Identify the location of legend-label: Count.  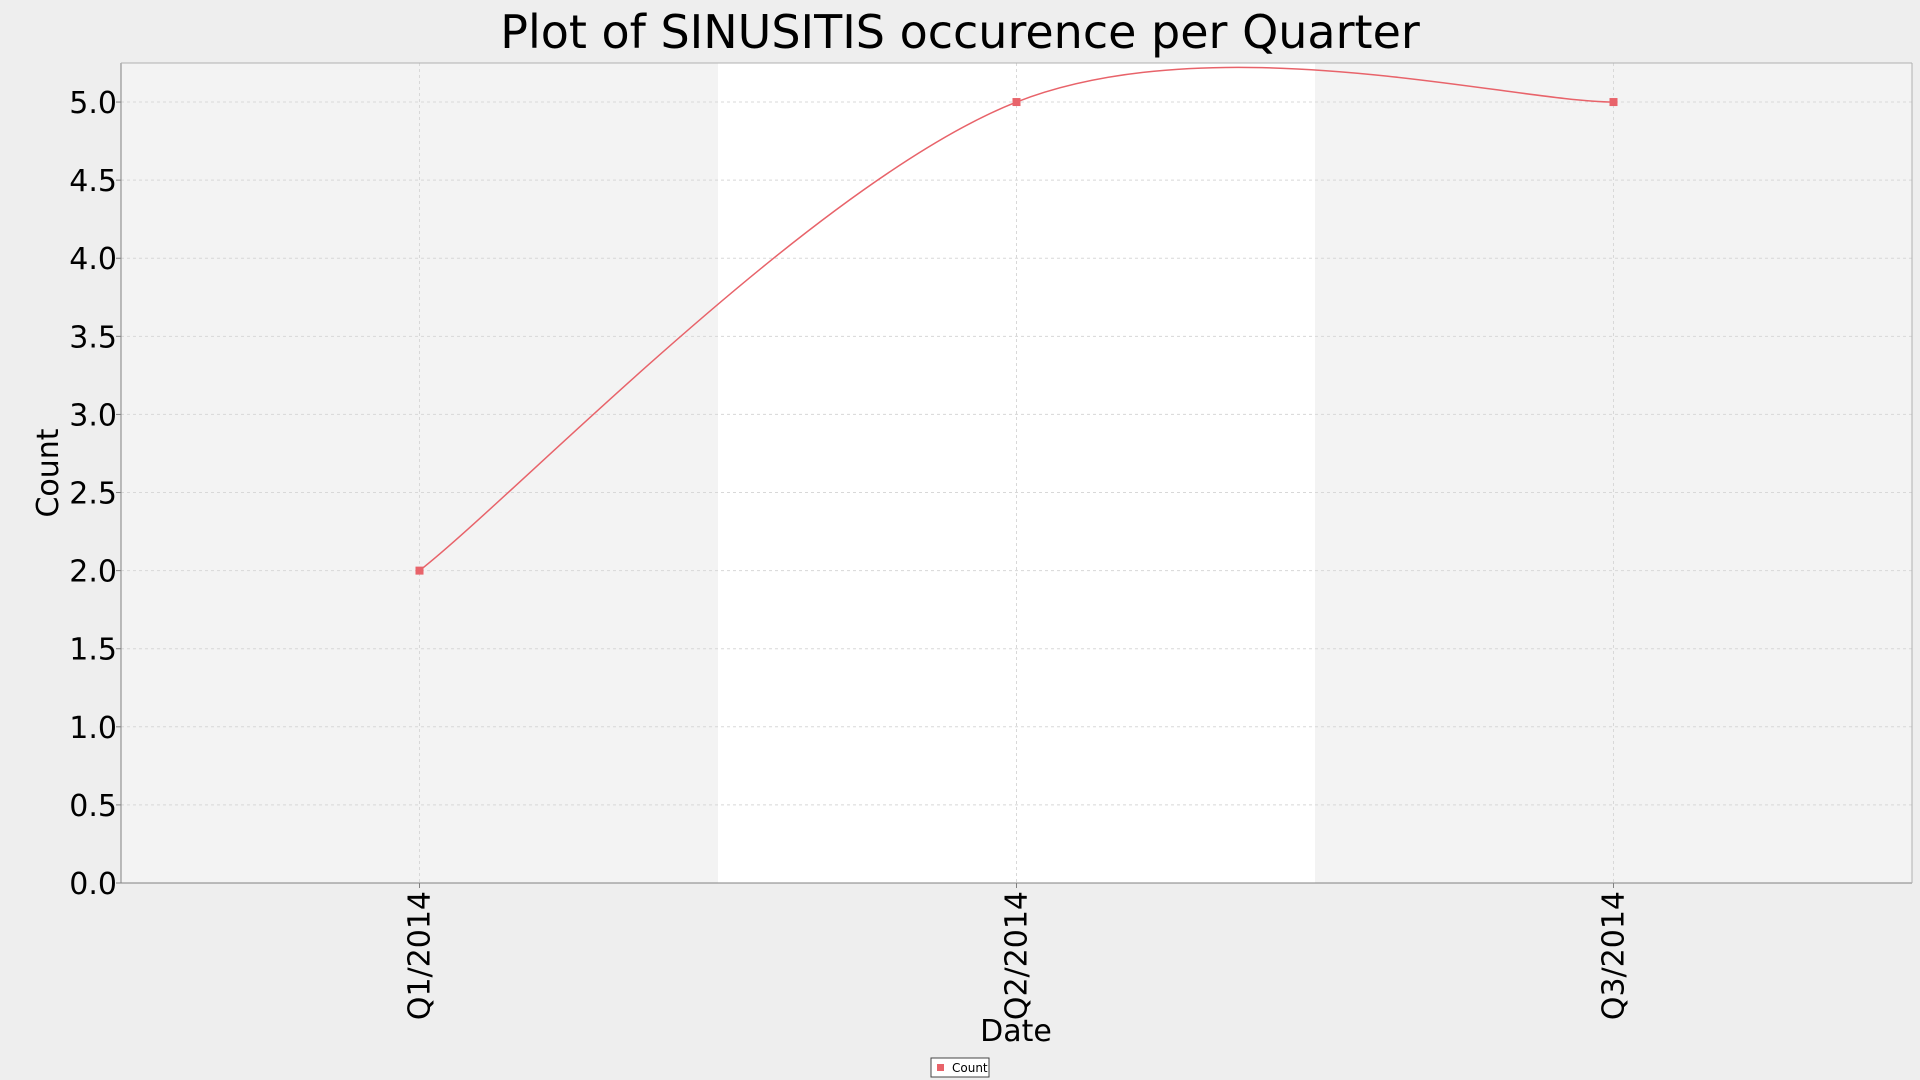
(970, 1068).